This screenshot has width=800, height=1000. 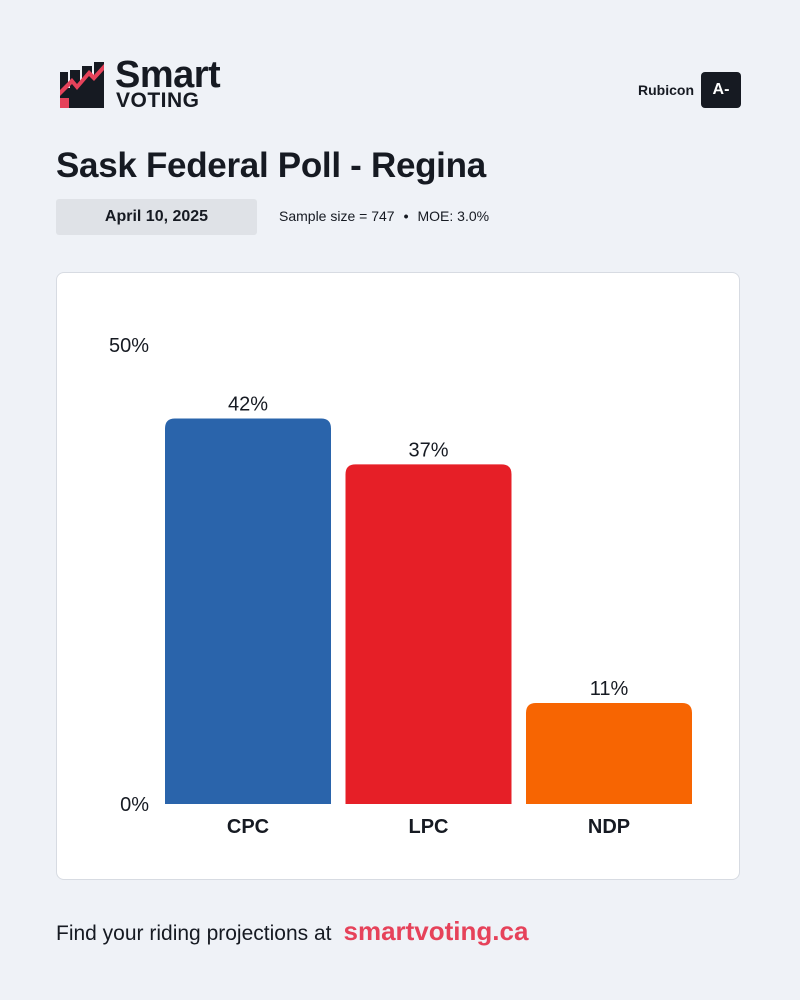 What do you see at coordinates (158, 100) in the screenshot?
I see `logo-wordmark-voting: VOTING` at bounding box center [158, 100].